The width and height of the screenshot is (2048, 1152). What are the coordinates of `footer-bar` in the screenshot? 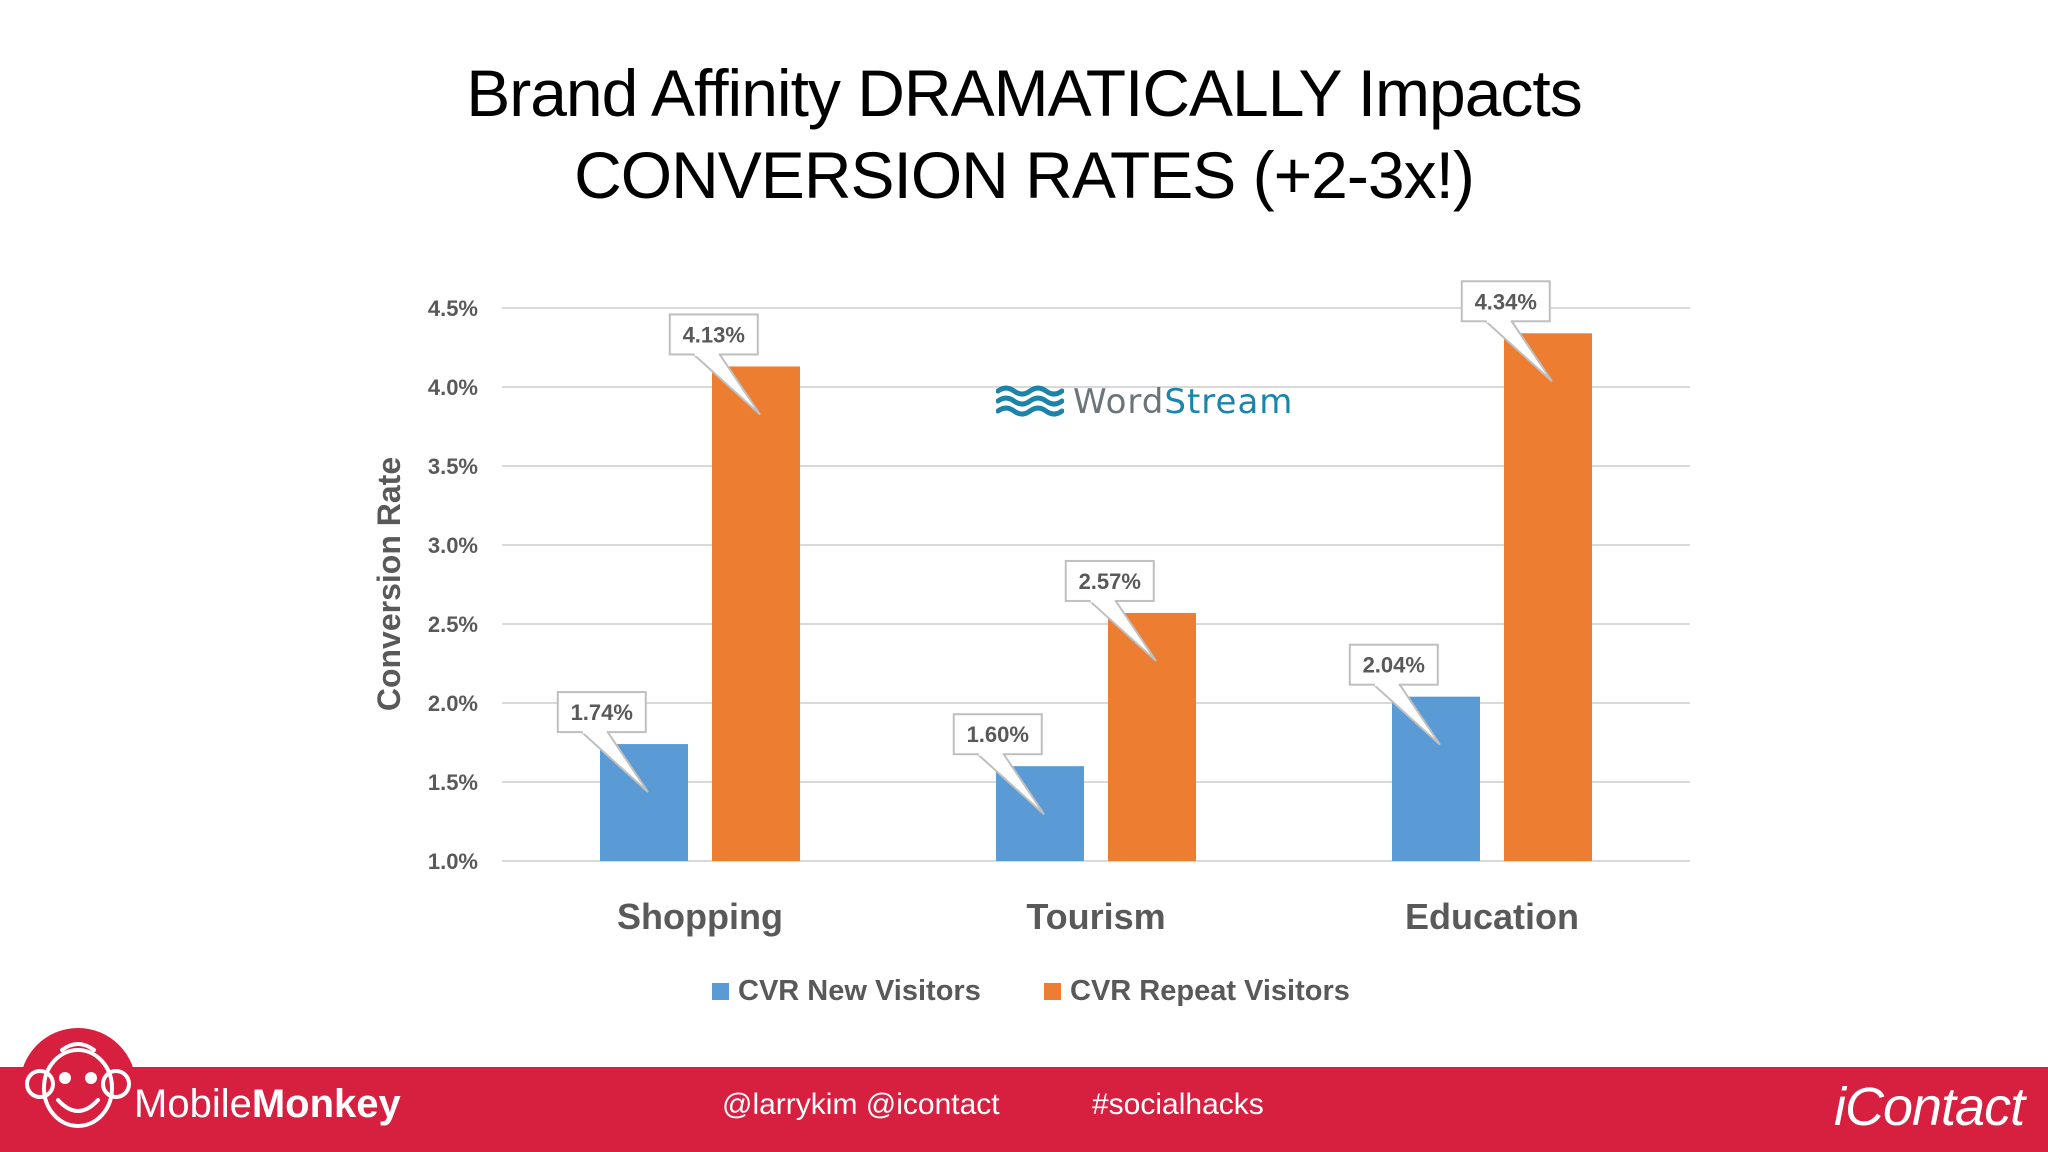 It's located at (1024, 1109).